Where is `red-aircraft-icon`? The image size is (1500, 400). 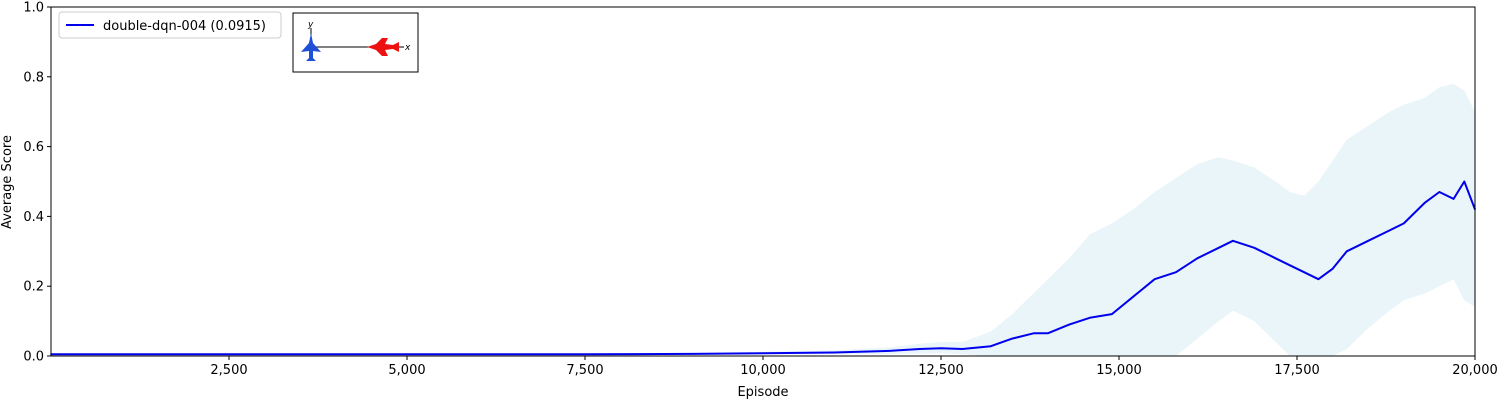
red-aircraft-icon is located at coordinates (383, 47).